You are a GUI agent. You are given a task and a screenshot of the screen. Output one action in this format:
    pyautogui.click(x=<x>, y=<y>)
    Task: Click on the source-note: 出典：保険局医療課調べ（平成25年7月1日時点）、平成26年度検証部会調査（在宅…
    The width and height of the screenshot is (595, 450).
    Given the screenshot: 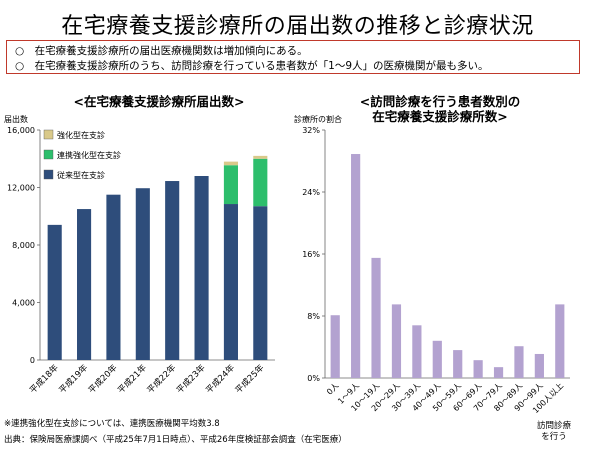 What is the action you would take?
    pyautogui.click(x=175, y=440)
    